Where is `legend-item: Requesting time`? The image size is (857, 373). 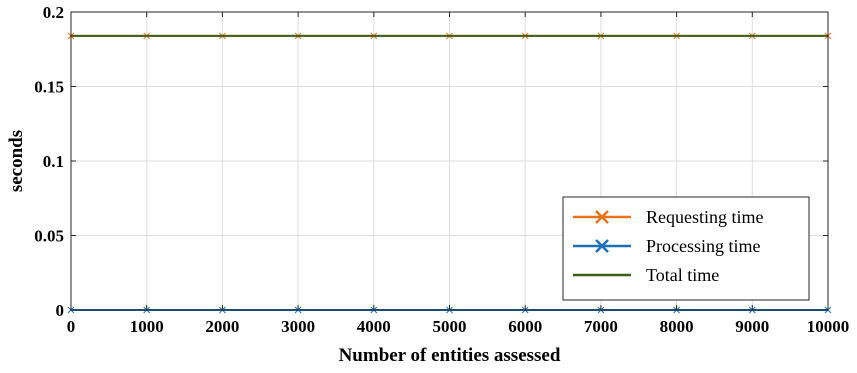
legend-item: Requesting time is located at coordinates (668, 217).